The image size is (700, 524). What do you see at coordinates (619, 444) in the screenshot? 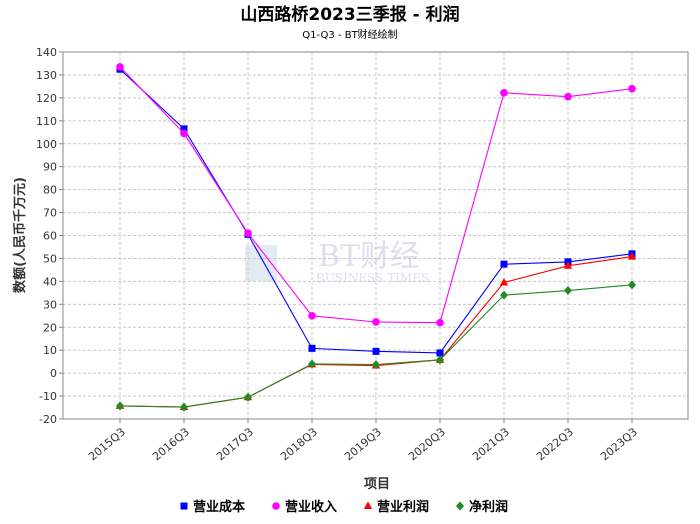
I see `x-tick-label: 2023Q3` at bounding box center [619, 444].